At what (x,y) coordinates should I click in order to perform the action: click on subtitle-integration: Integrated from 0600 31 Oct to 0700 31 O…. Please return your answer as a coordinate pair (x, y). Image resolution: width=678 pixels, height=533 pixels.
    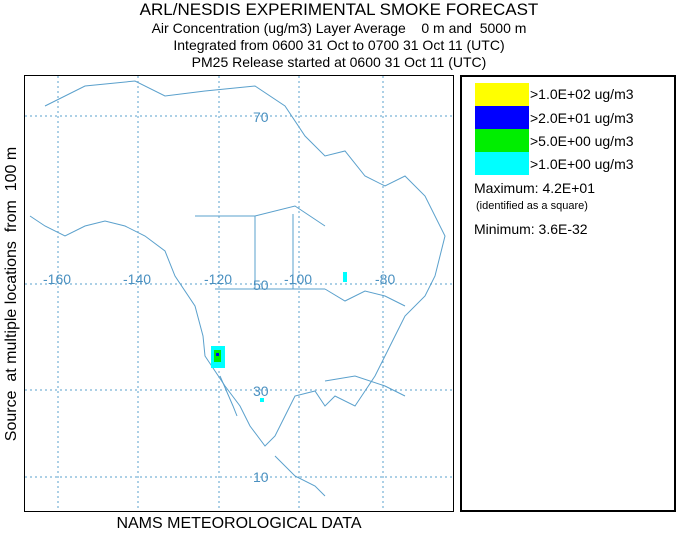
    Looking at the image, I should click on (339, 45).